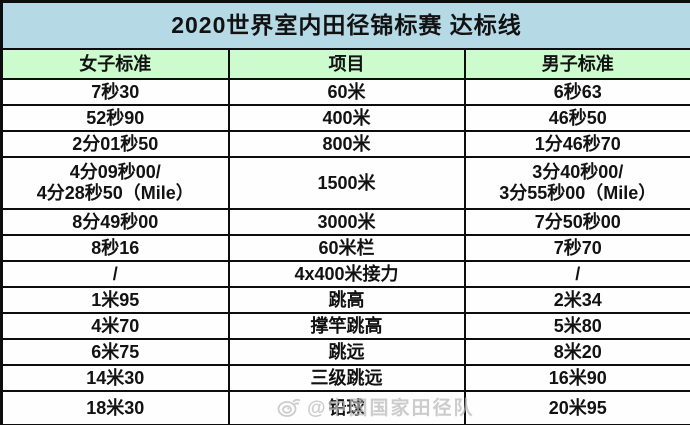 The height and width of the screenshot is (425, 690). What do you see at coordinates (115, 92) in the screenshot?
I see `cell-women-standard: 7秒30` at bounding box center [115, 92].